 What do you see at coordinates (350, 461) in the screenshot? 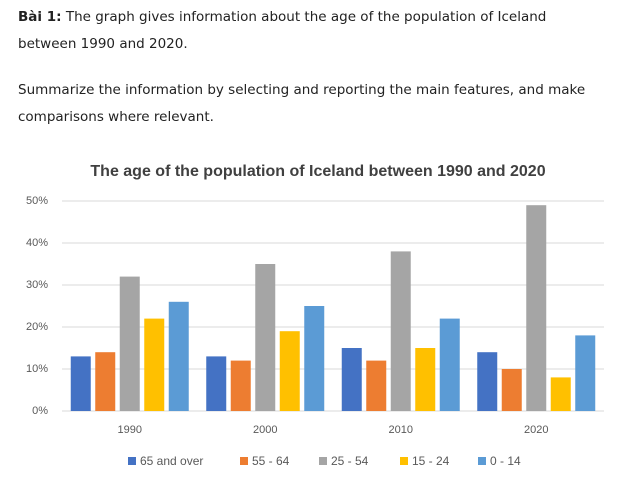
I see `legend-label: 25 - 54` at bounding box center [350, 461].